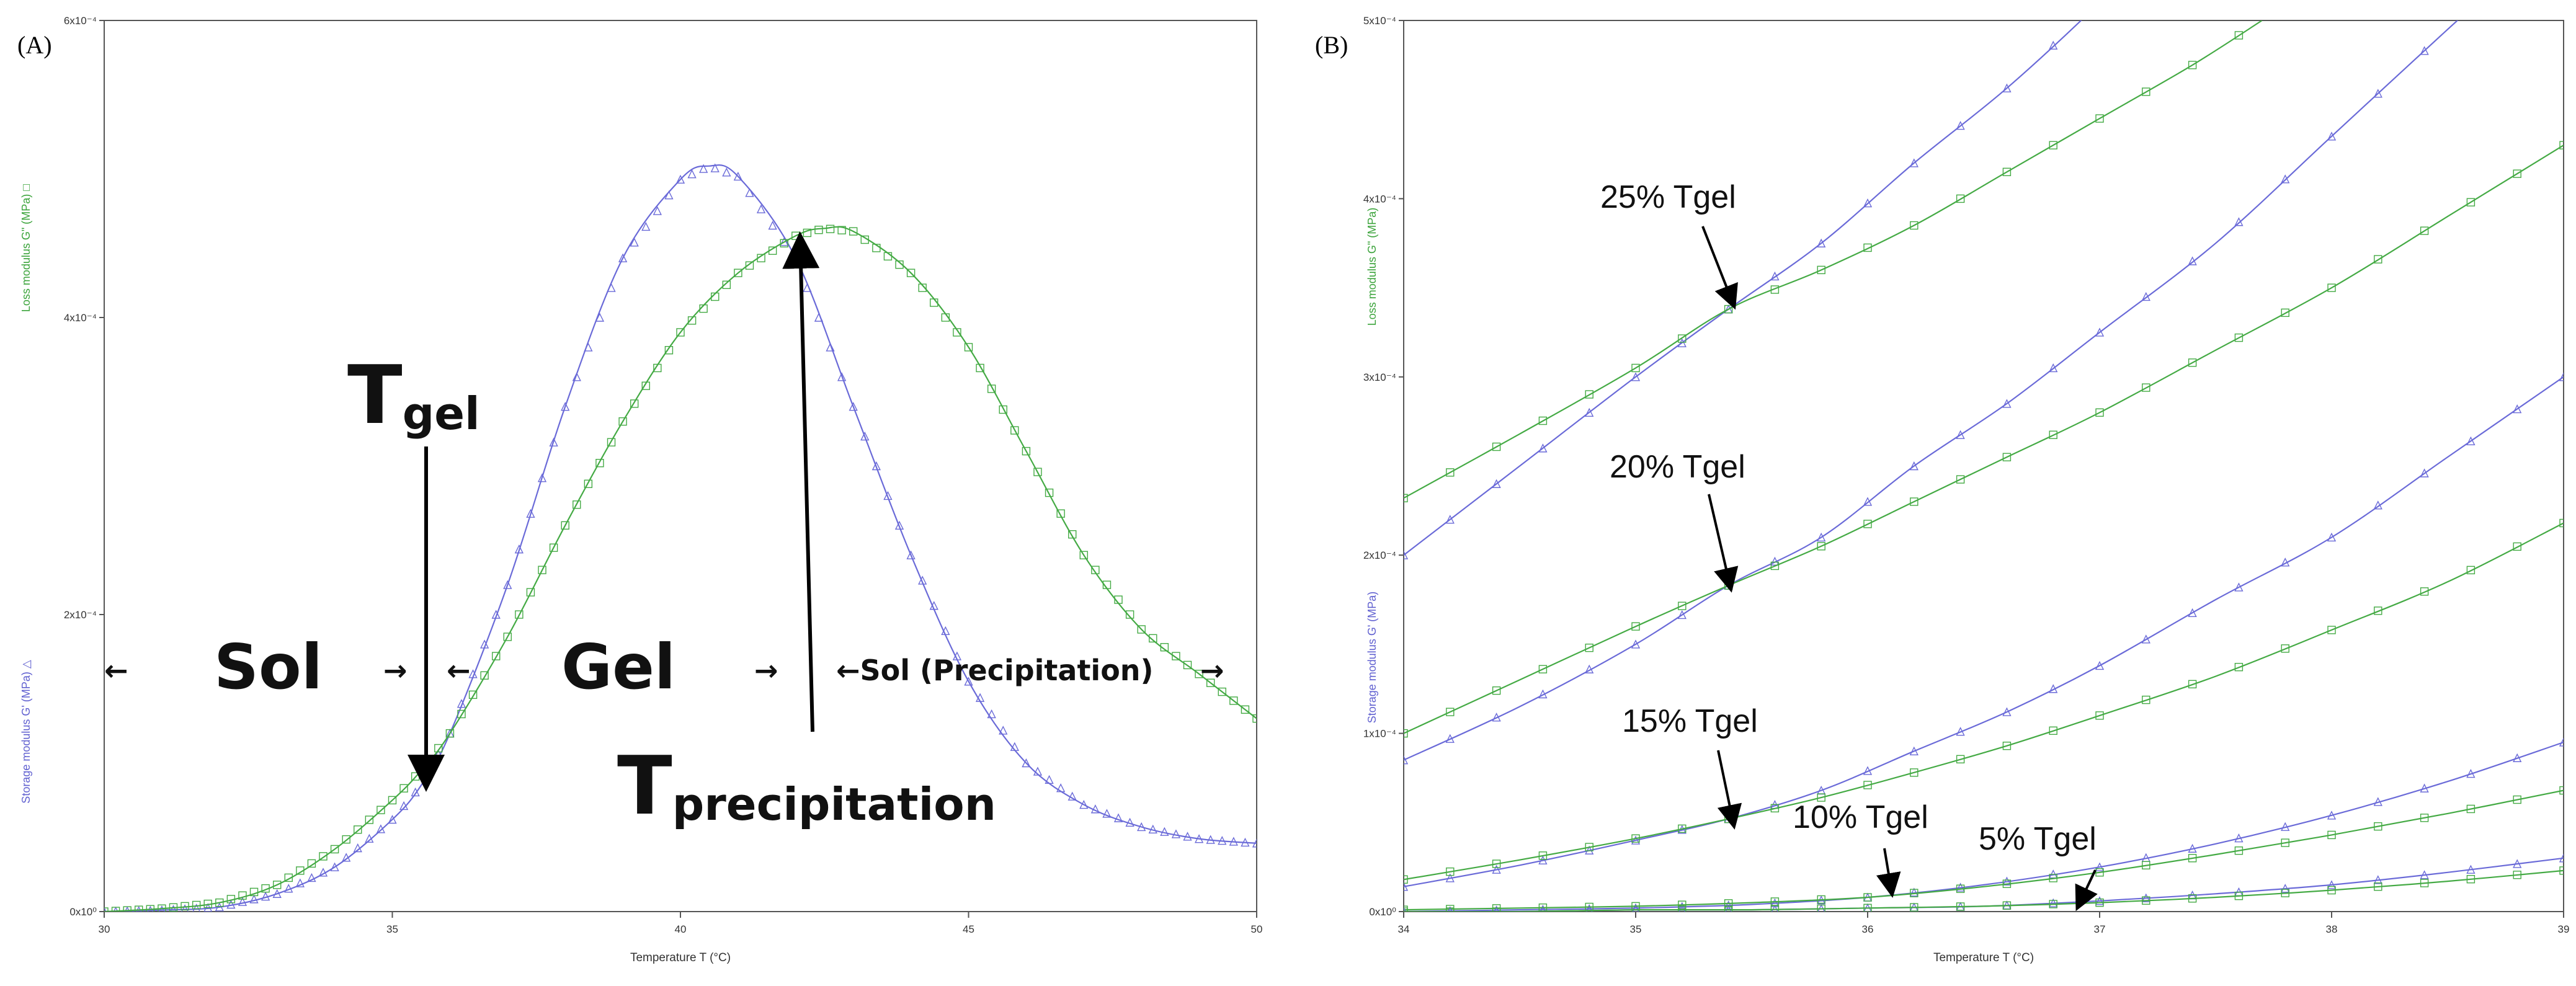  Describe the element at coordinates (1257, 929) in the screenshot. I see `x-tick-label: 50` at that location.